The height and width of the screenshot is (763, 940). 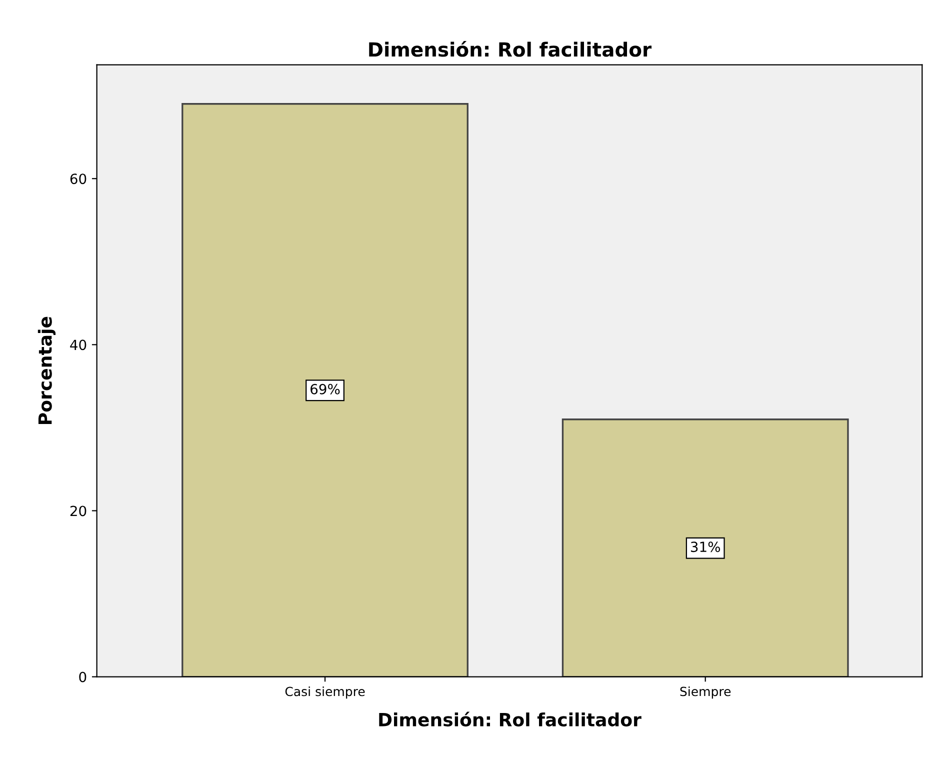 What do you see at coordinates (510, 48) in the screenshot?
I see `chart-title: Dimensión: Rol facilitador` at bounding box center [510, 48].